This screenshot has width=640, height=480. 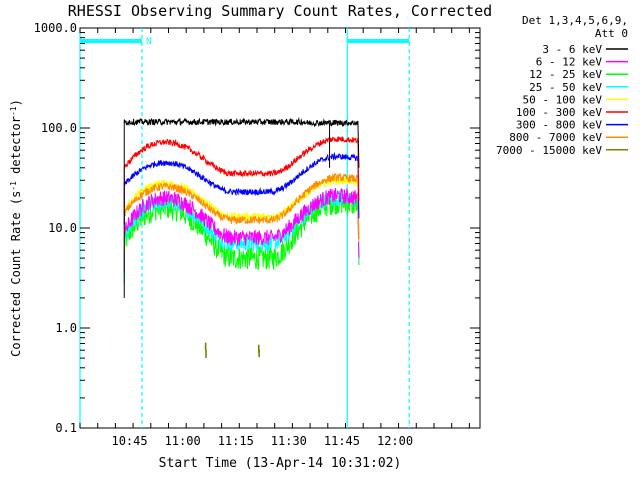 What do you see at coordinates (549, 150) in the screenshot?
I see `legend-label-8: 7000 - 15000 keV` at bounding box center [549, 150].